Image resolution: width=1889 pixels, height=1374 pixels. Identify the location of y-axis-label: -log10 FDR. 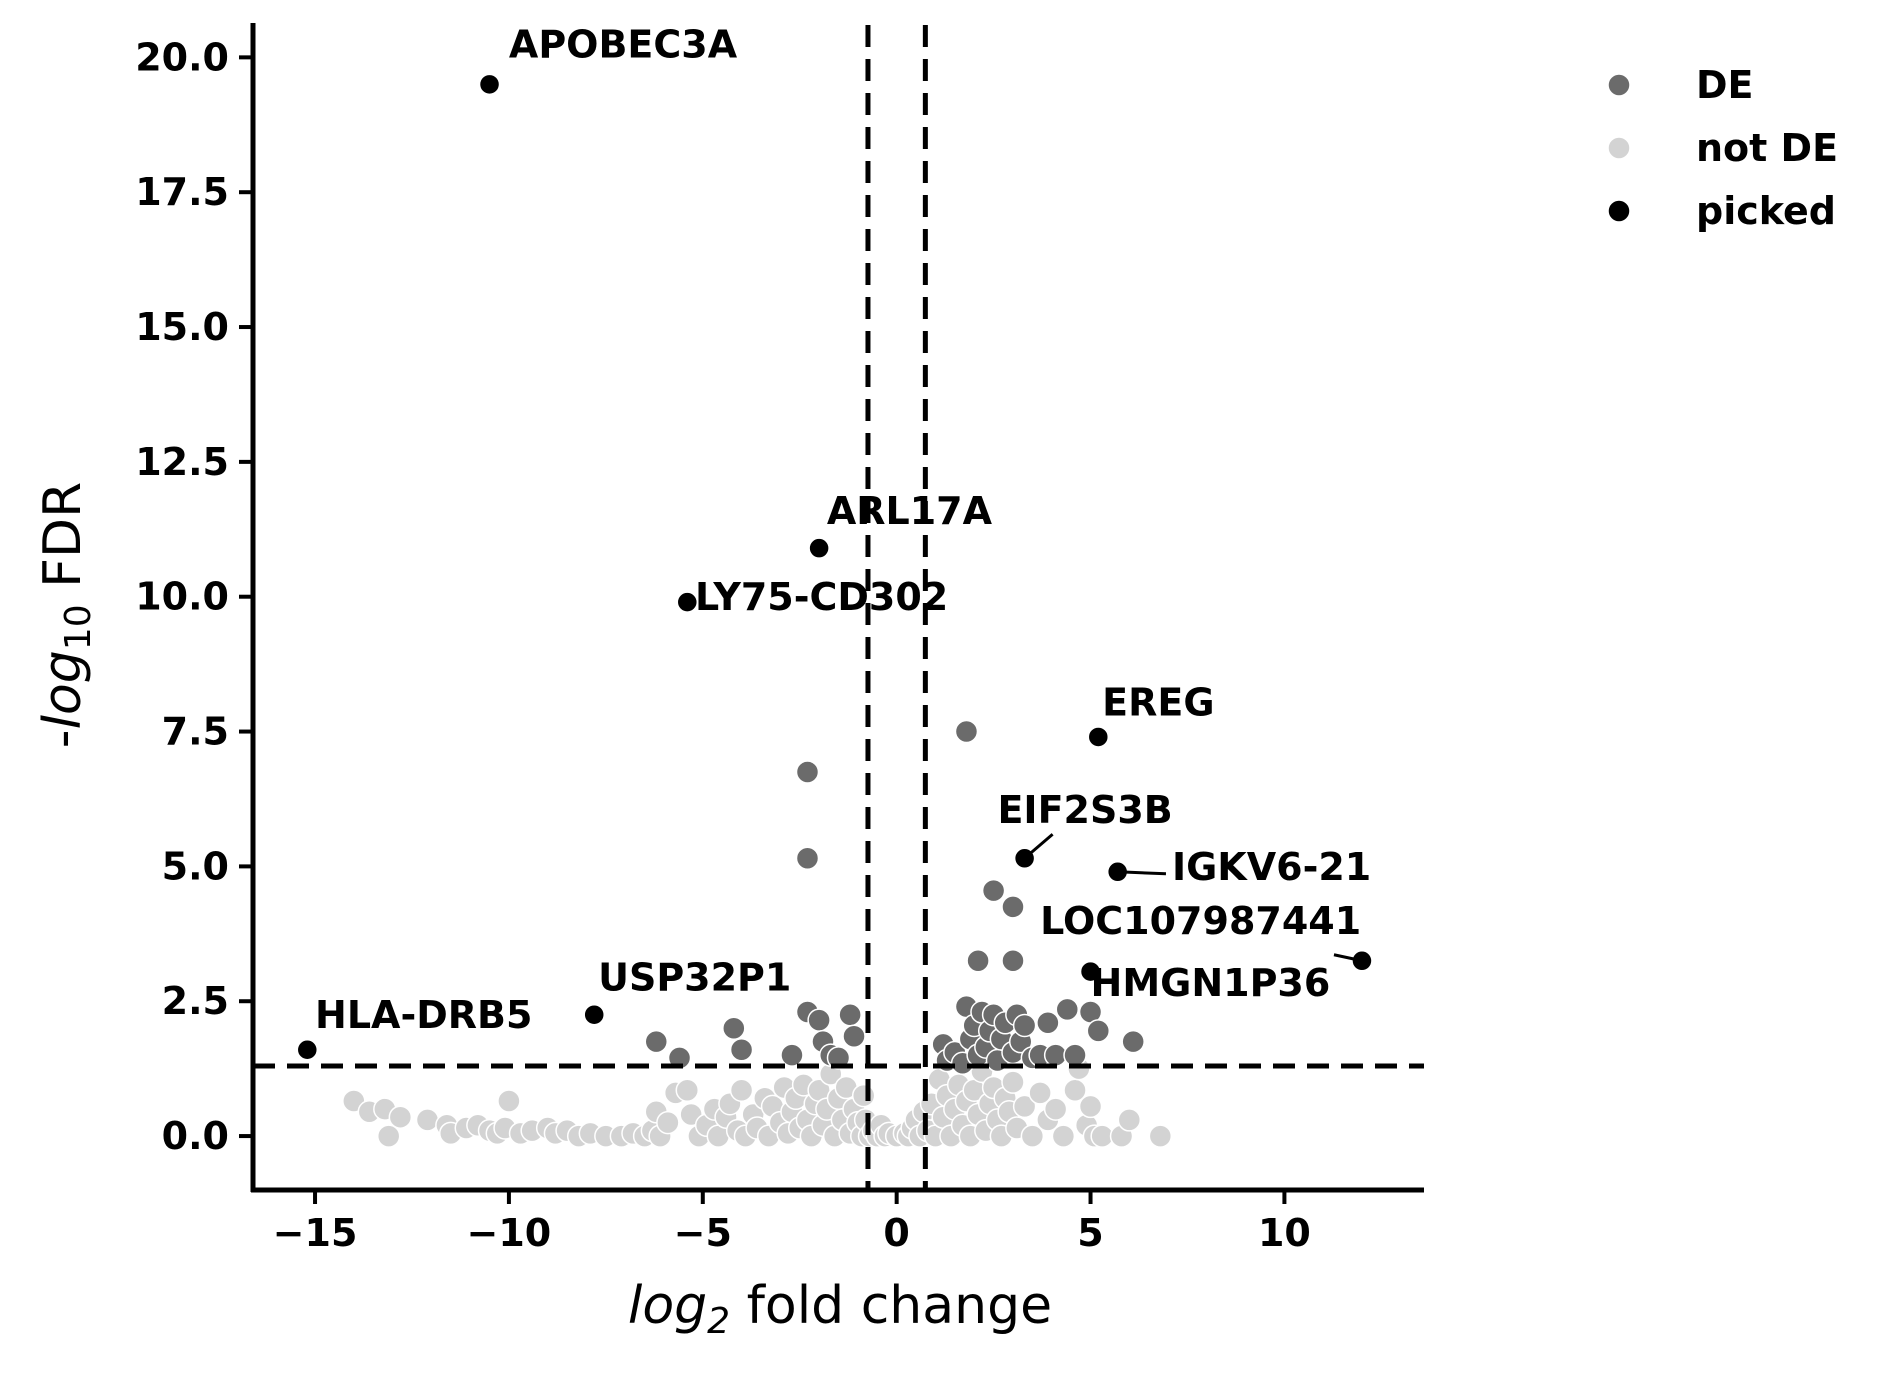
(66, 615).